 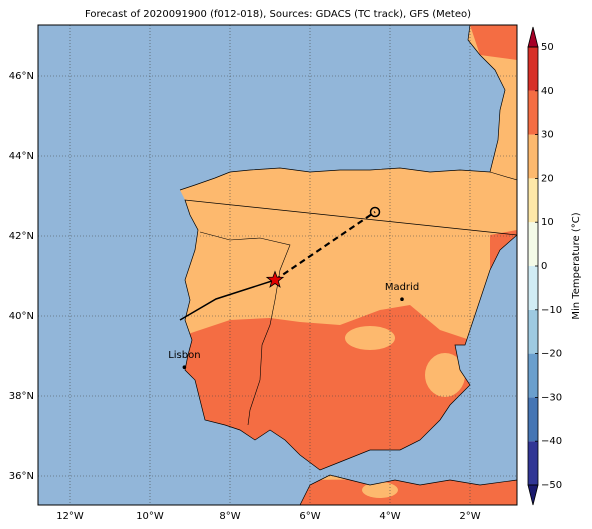 I want to click on colorbar-tick-label: 0, so click(x=544, y=266).